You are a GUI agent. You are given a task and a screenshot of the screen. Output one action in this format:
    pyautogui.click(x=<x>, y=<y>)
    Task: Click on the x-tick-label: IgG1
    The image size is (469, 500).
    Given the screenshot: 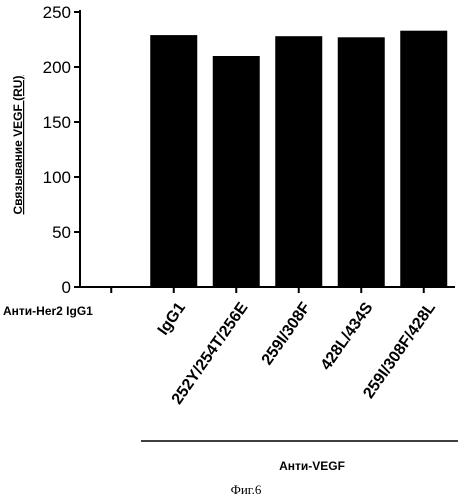 What is the action you would take?
    pyautogui.click(x=172, y=318)
    